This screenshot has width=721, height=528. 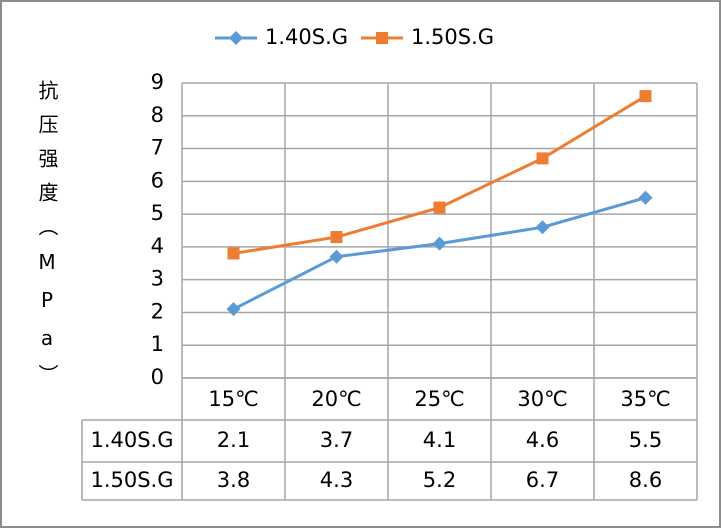 What do you see at coordinates (645, 399) in the screenshot?
I see `x-tick-label: 35℃` at bounding box center [645, 399].